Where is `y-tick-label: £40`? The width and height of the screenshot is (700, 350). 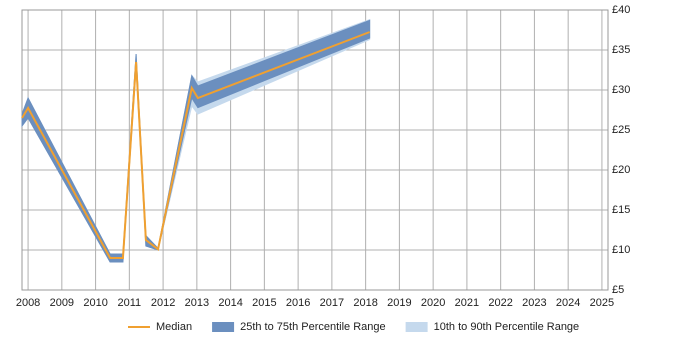
y-tick-label: £40 is located at coordinates (621, 10).